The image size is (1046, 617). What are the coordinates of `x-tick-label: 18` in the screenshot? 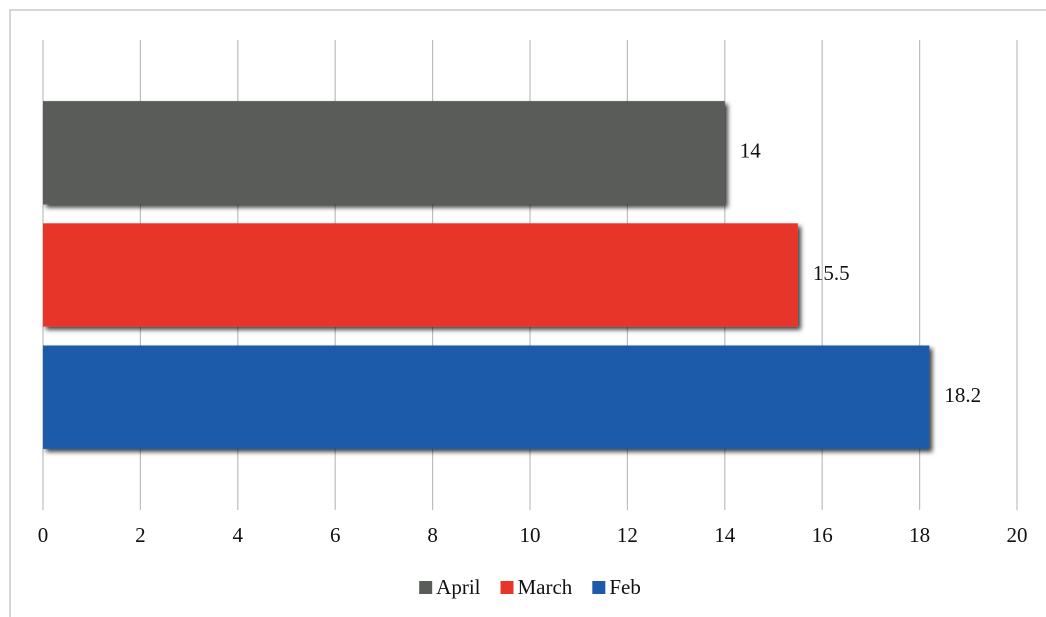 It's located at (919, 535).